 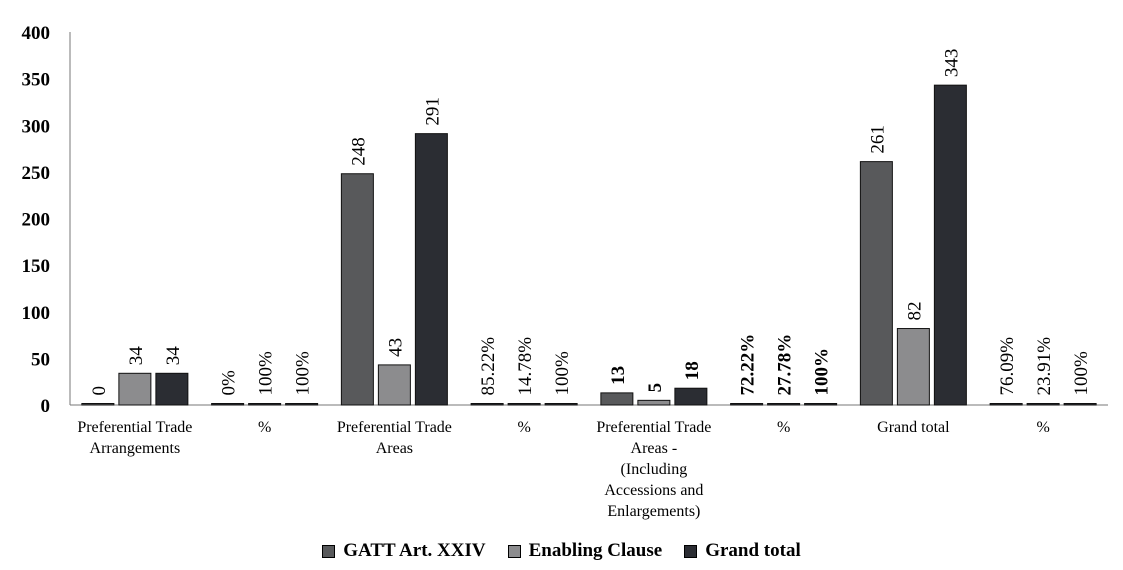 What do you see at coordinates (135, 448) in the screenshot?
I see `x-tick-label: Arrangements` at bounding box center [135, 448].